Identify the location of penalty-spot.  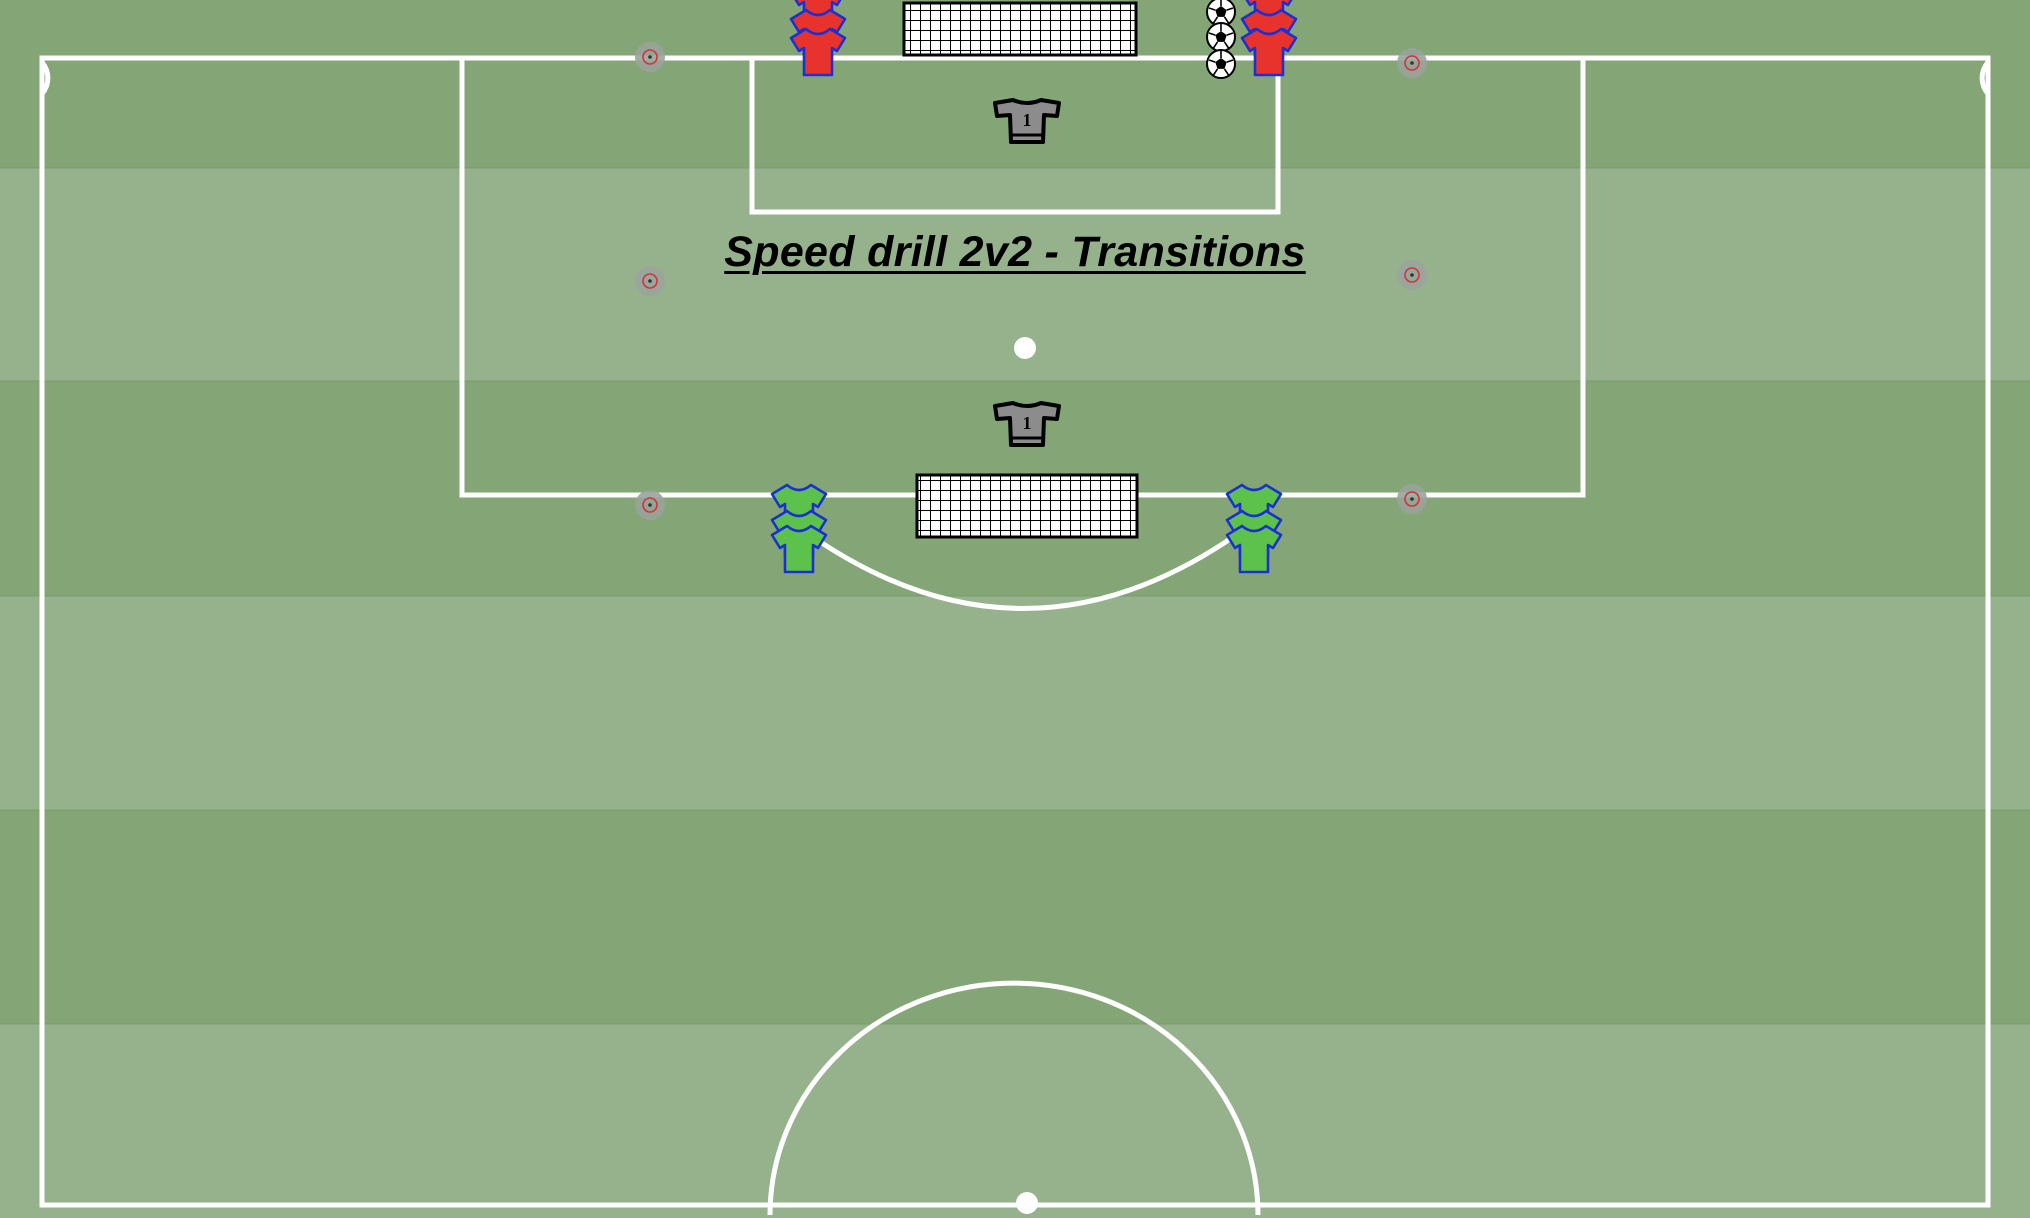
(1025, 348).